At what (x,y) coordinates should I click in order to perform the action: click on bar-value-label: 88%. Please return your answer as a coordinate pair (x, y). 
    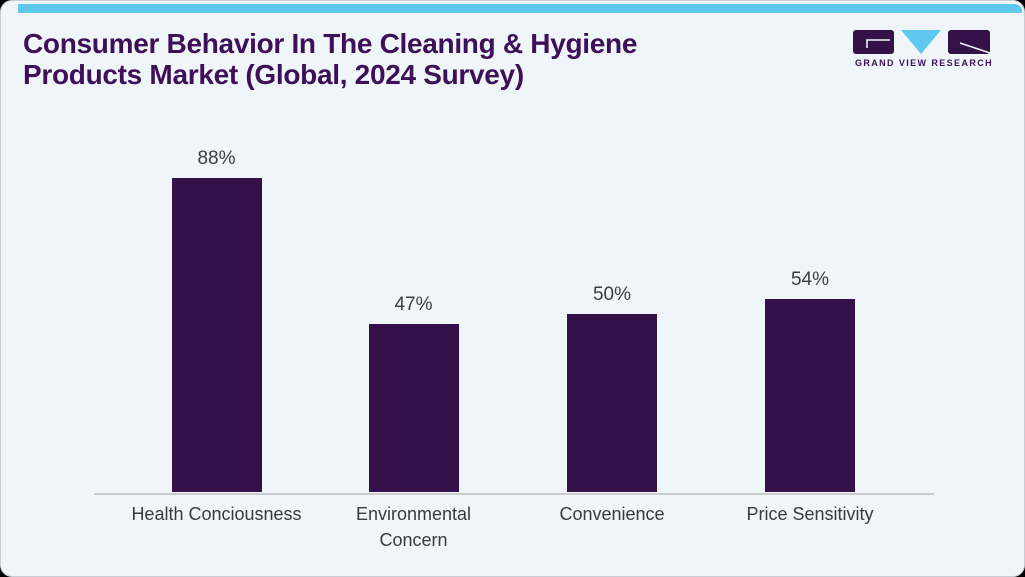
    Looking at the image, I should click on (216, 158).